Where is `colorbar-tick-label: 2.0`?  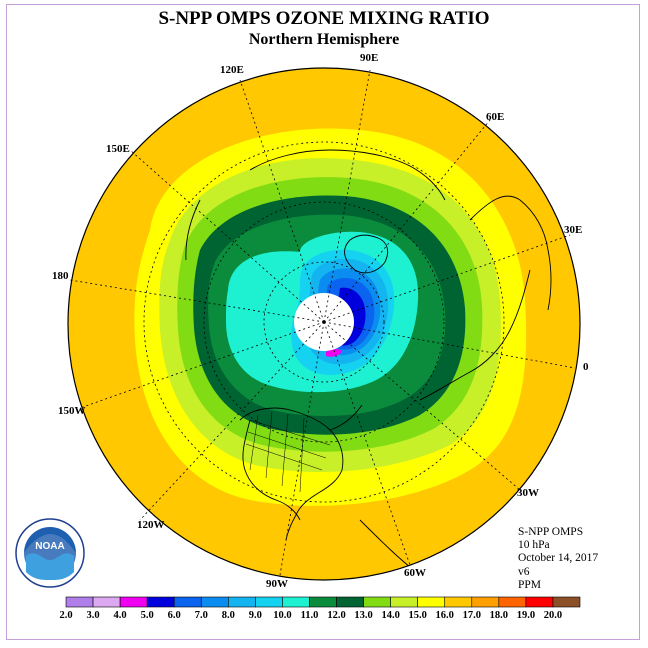 colorbar-tick-label: 2.0 is located at coordinates (65, 615).